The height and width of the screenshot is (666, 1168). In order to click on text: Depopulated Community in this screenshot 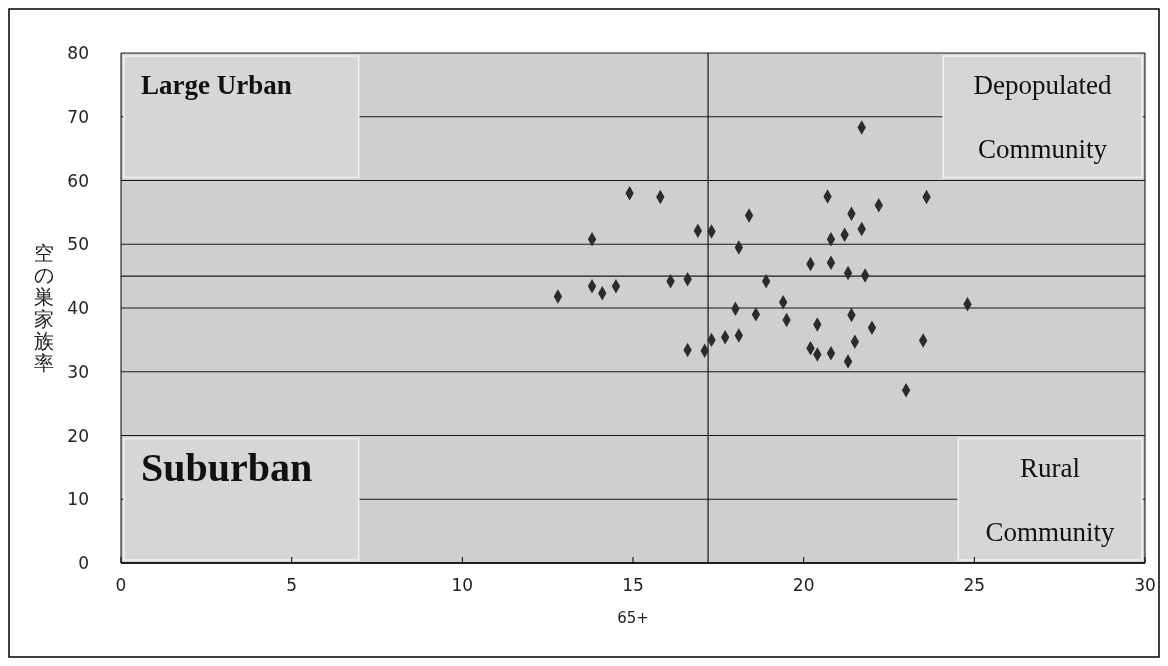, I will do `click(1042, 117)`.